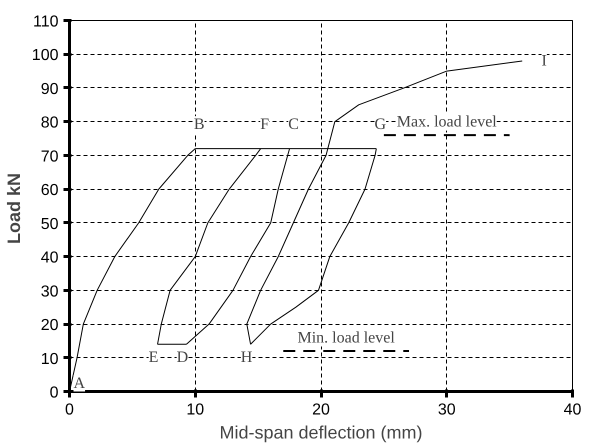 The height and width of the screenshot is (445, 592). Describe the element at coordinates (265, 125) in the screenshot. I see `annotation: F` at that location.